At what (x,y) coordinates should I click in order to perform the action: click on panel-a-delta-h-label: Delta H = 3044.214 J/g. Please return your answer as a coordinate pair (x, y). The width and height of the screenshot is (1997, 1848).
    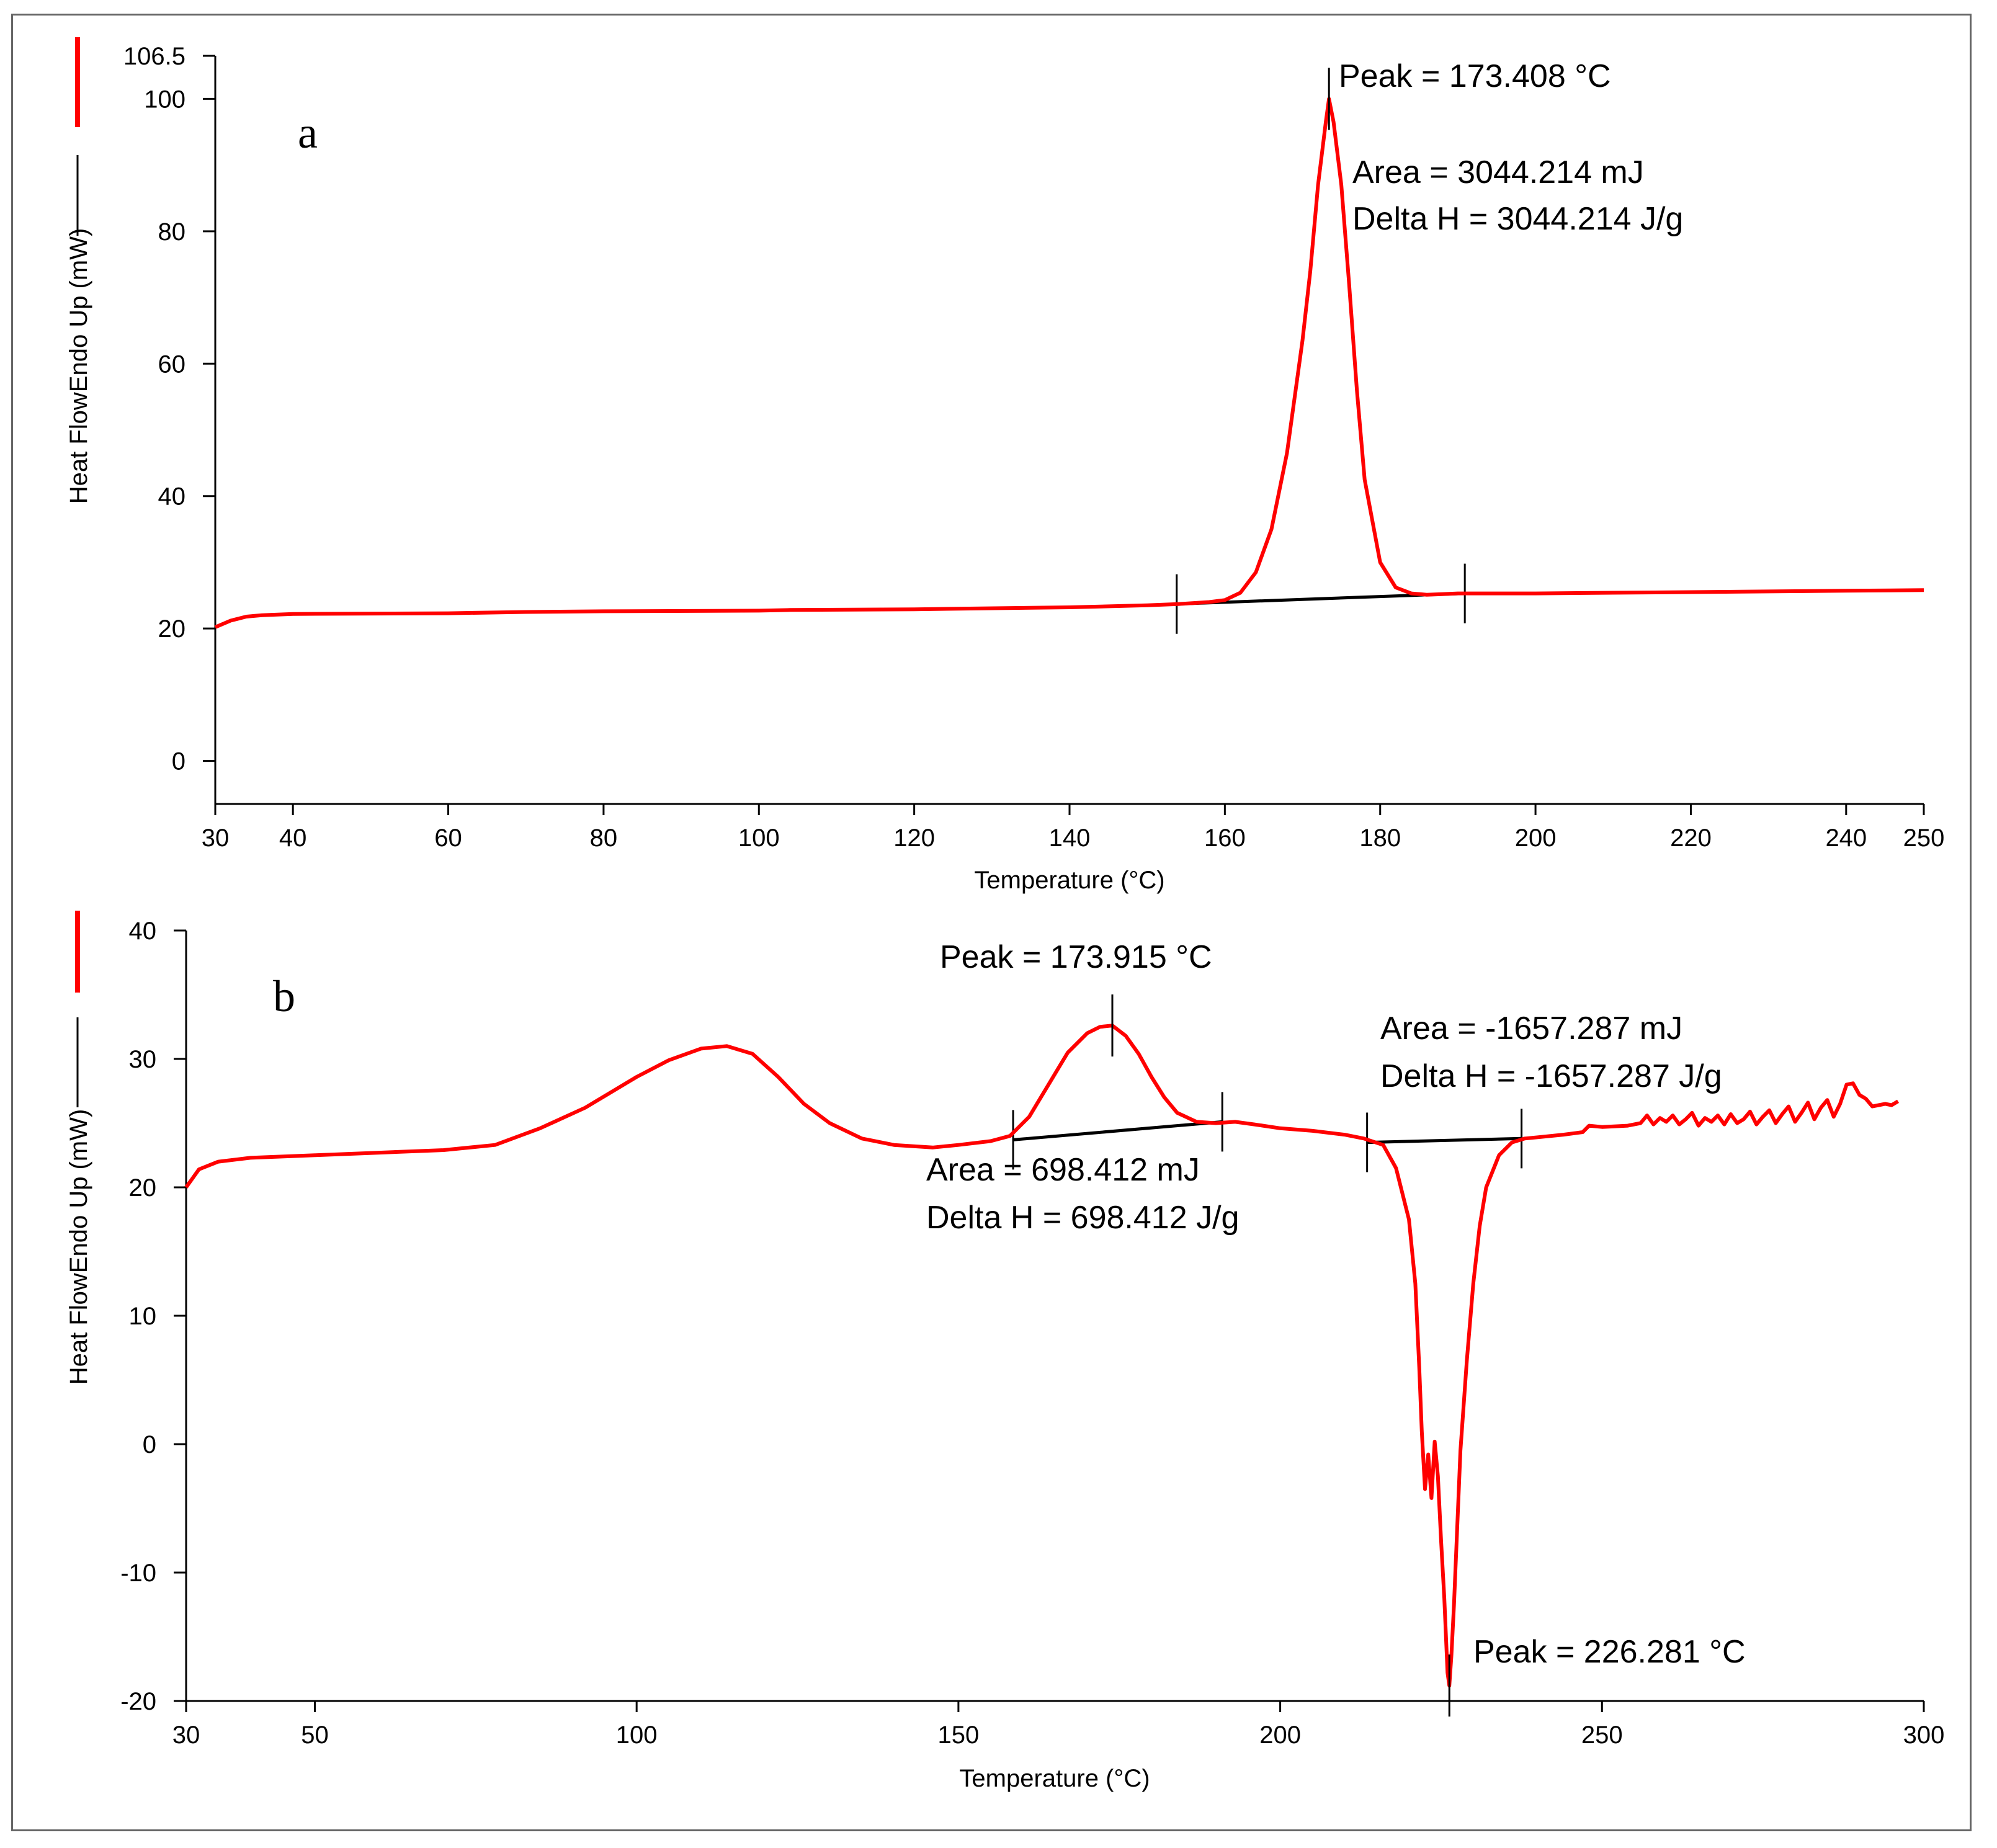
    Looking at the image, I should click on (1518, 219).